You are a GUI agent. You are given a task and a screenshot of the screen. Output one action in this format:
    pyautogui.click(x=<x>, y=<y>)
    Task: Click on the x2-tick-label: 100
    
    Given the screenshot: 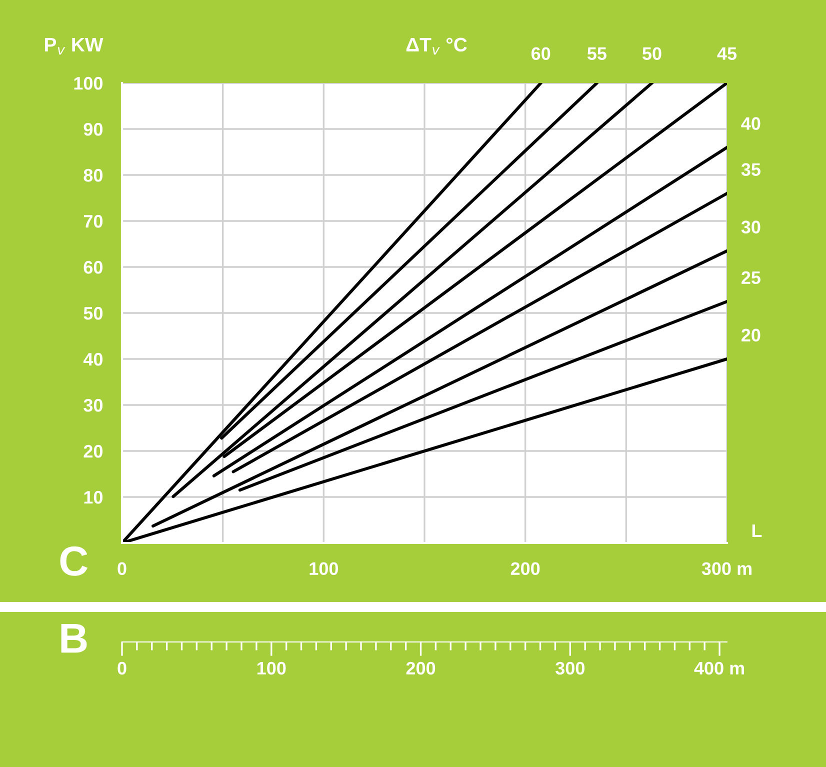 What is the action you would take?
    pyautogui.click(x=271, y=668)
    